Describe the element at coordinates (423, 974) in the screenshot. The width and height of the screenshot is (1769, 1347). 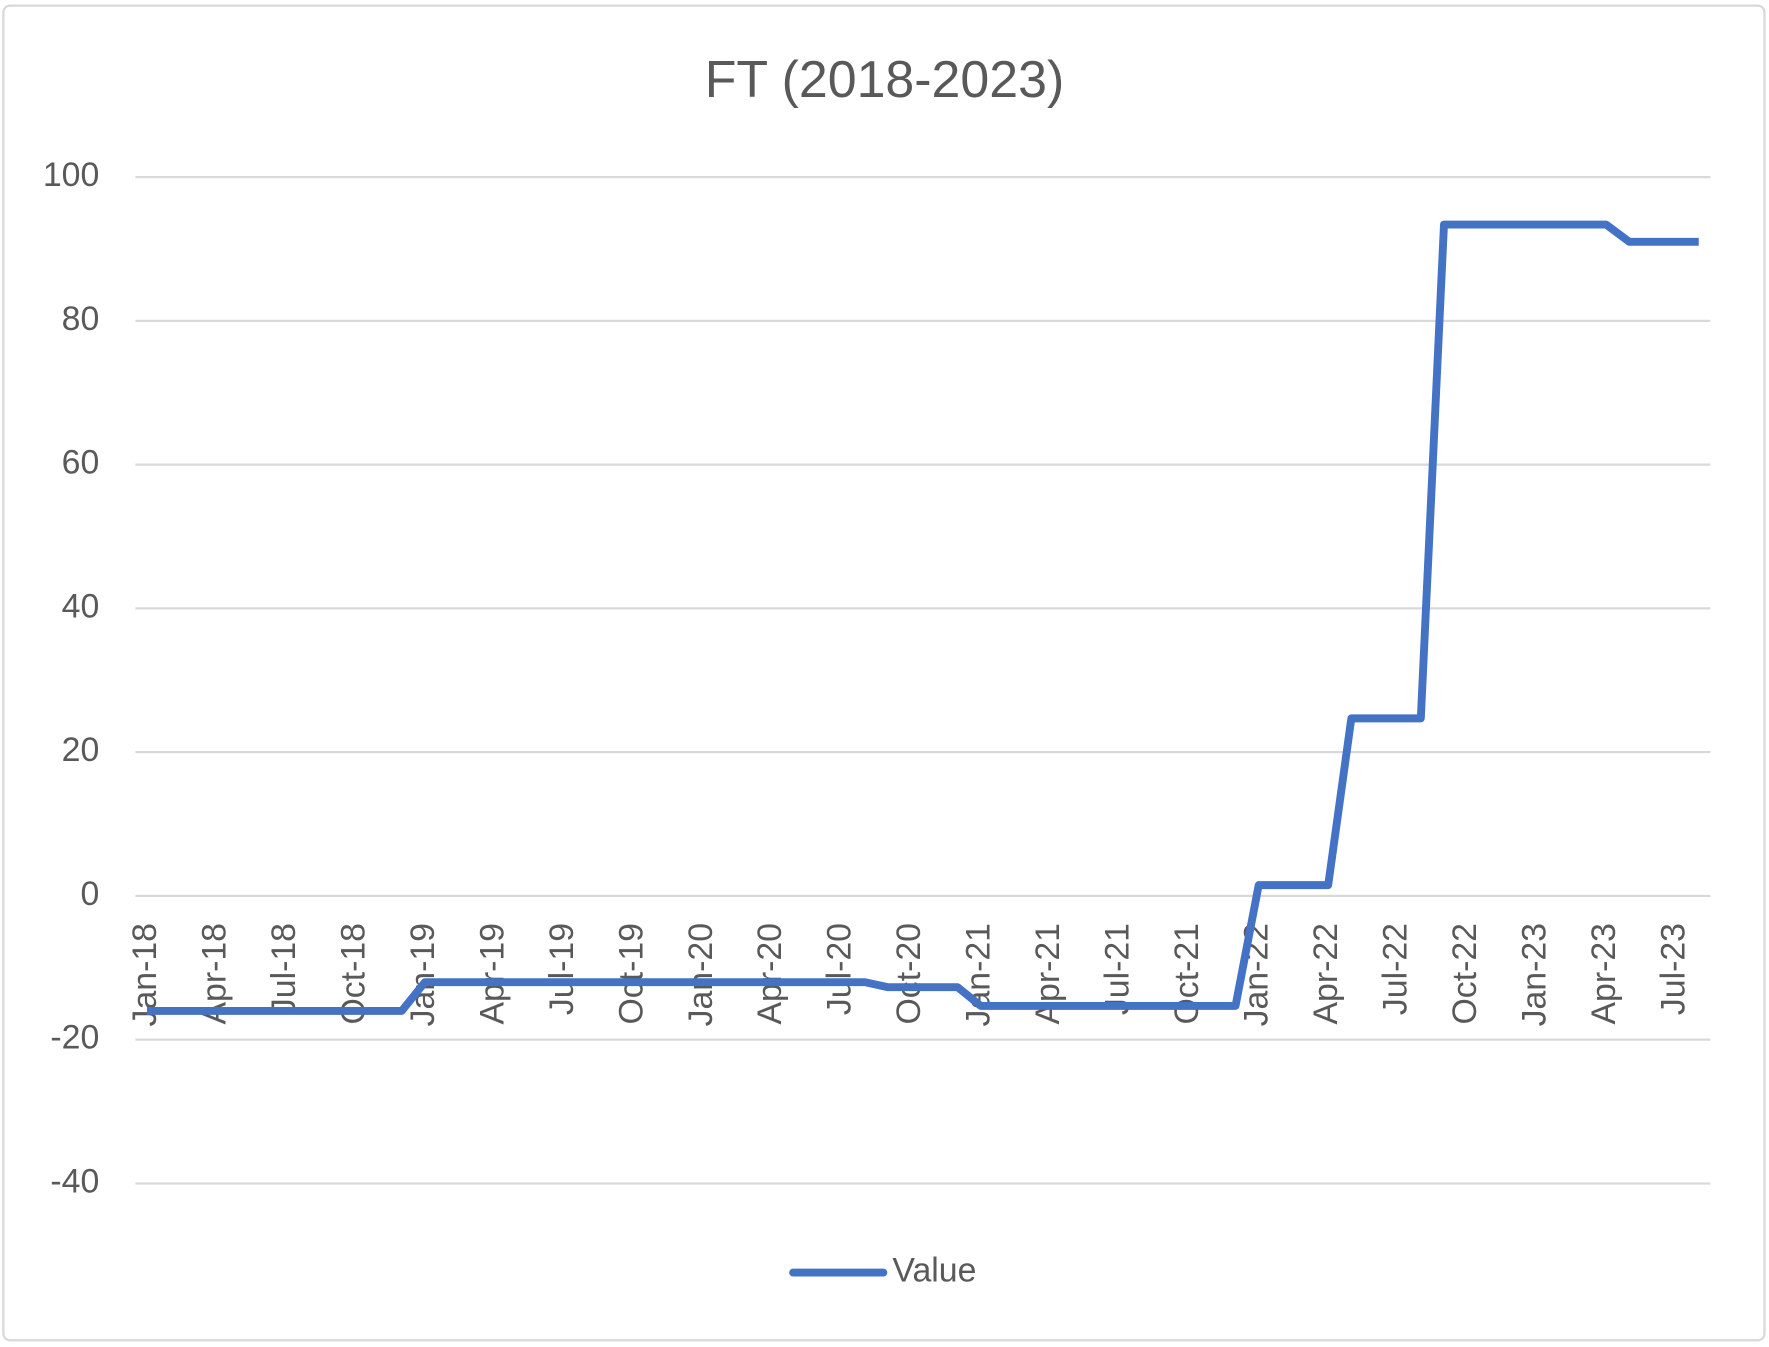
I see `x-tick-label: Jan-19` at that location.